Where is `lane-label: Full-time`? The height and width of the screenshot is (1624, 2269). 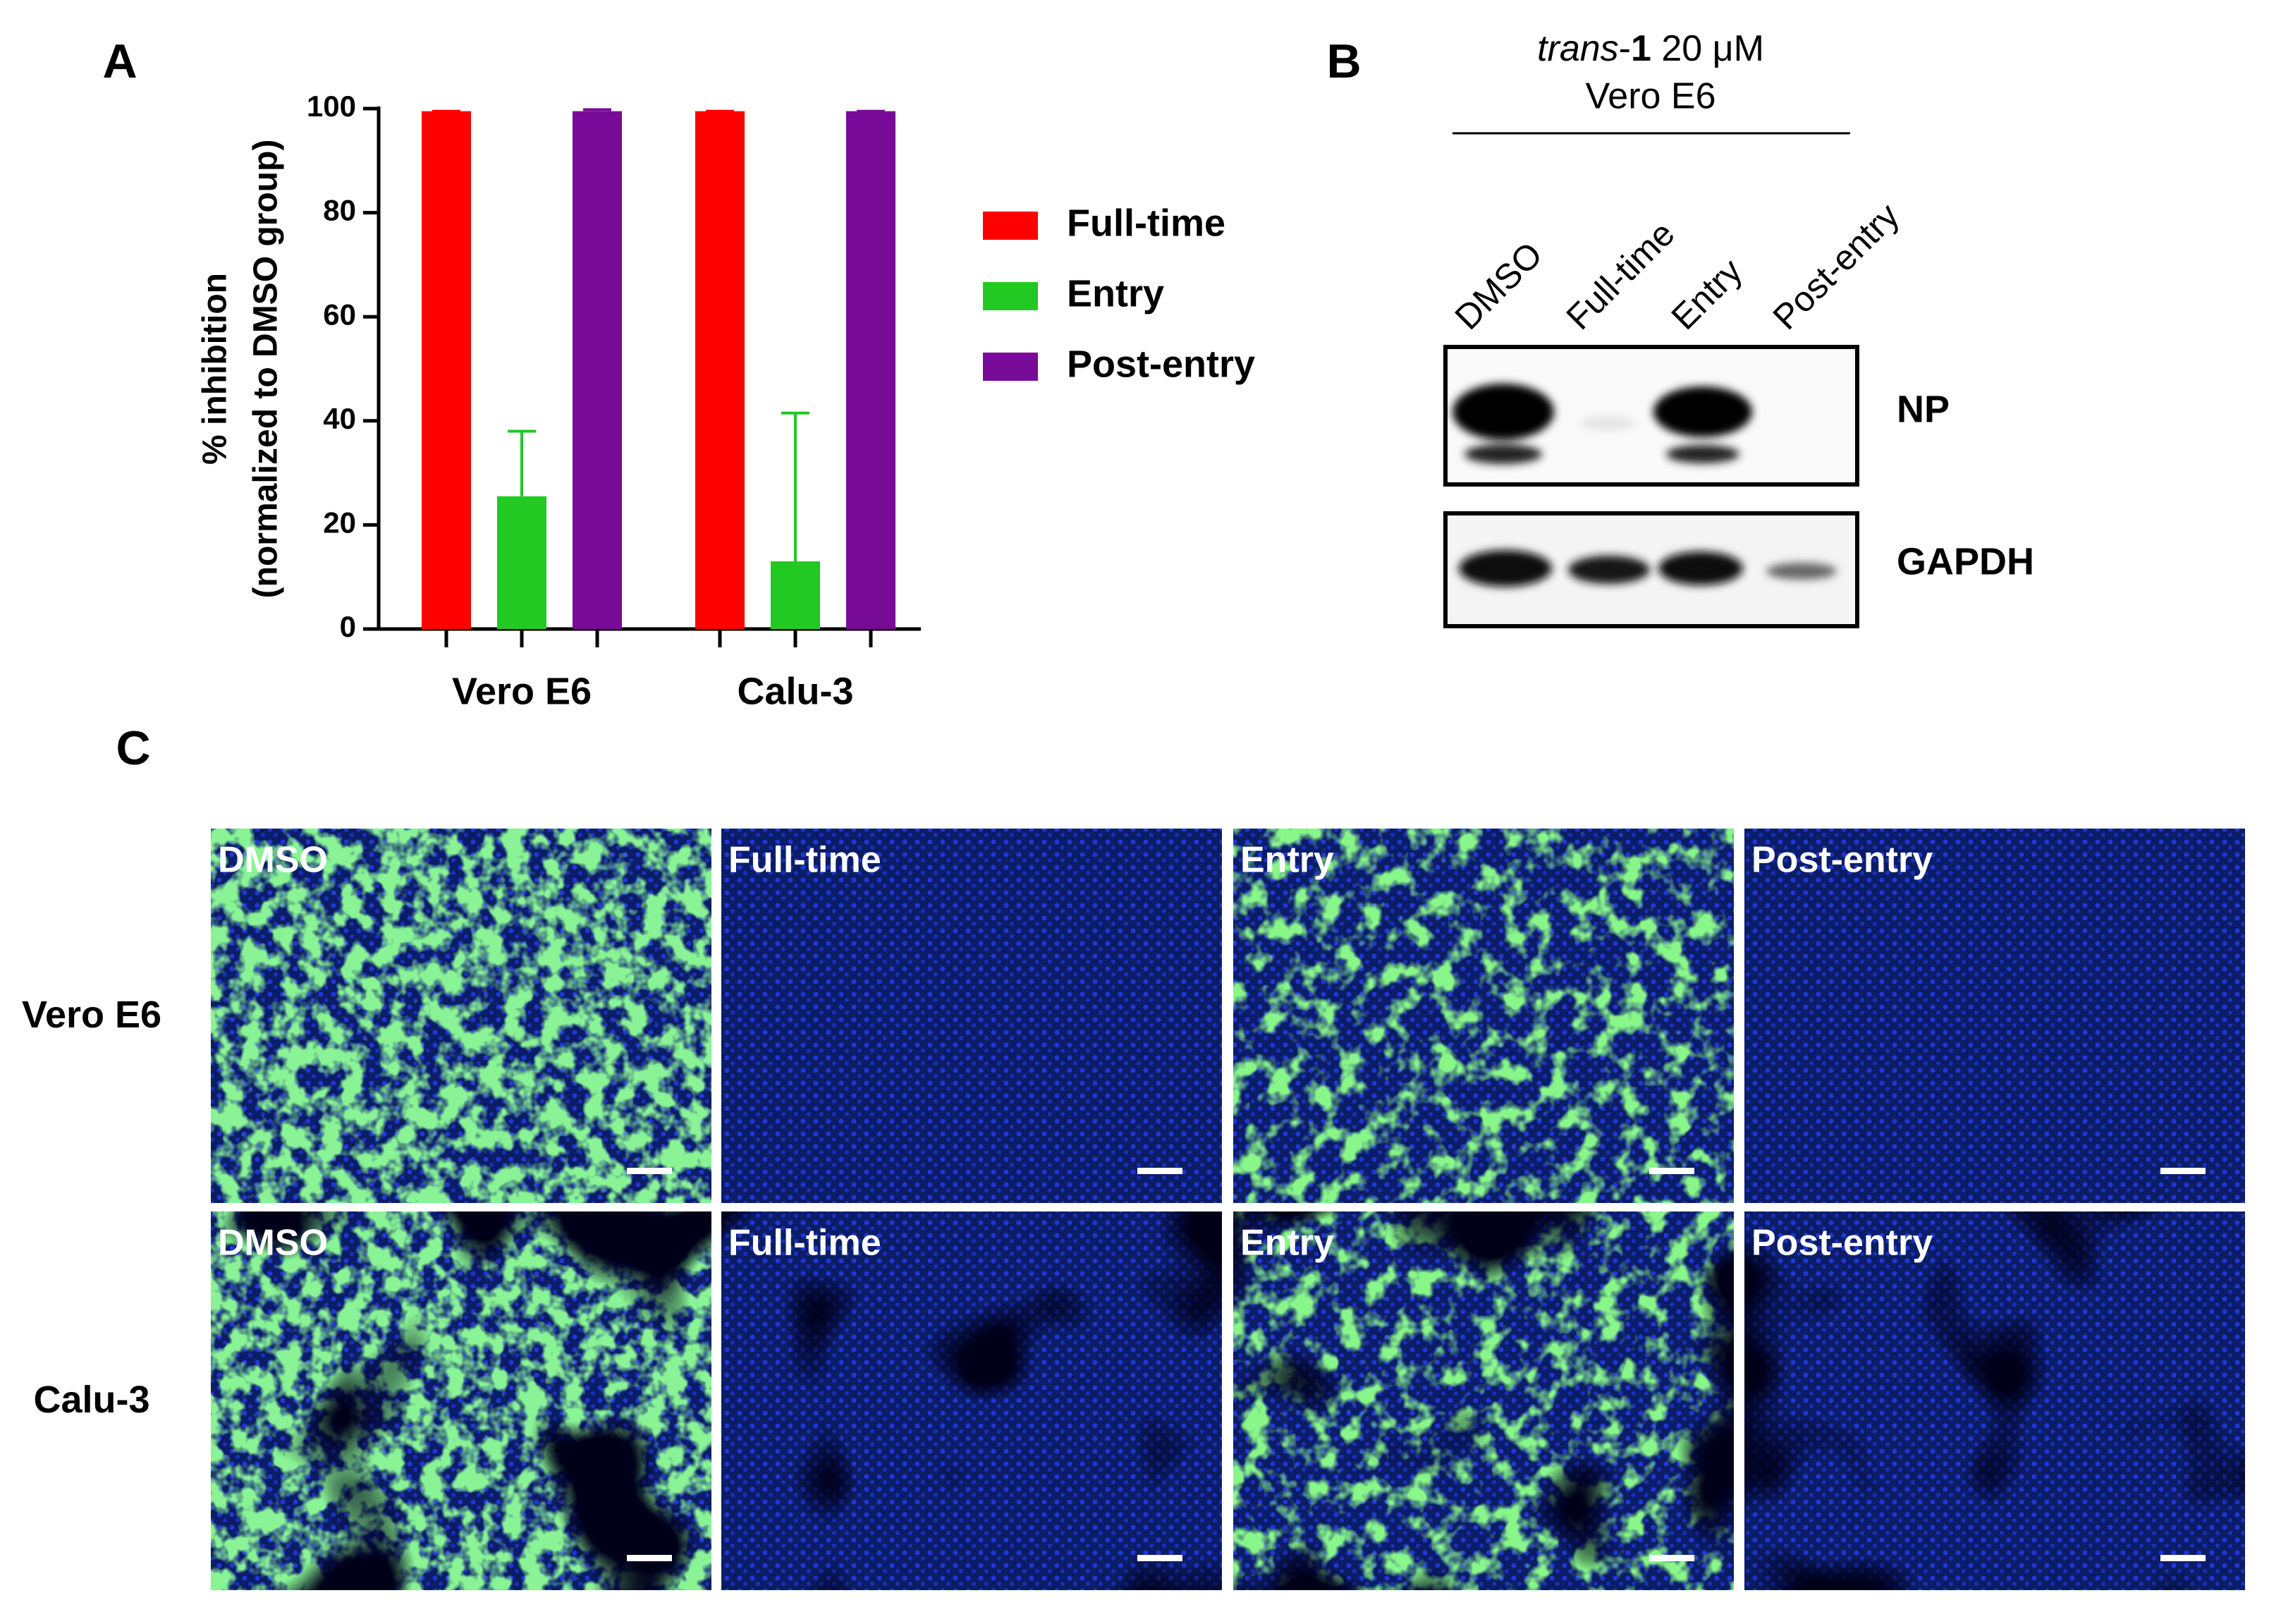
lane-label: Full-time is located at coordinates (1620, 275).